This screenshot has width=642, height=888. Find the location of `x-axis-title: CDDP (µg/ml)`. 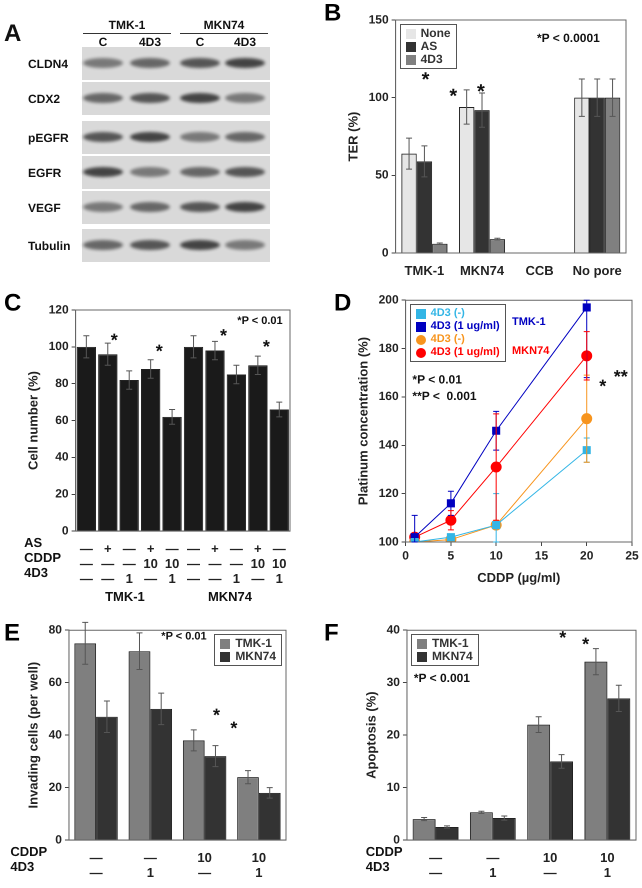

x-axis-title: CDDP (µg/ml) is located at coordinates (518, 577).